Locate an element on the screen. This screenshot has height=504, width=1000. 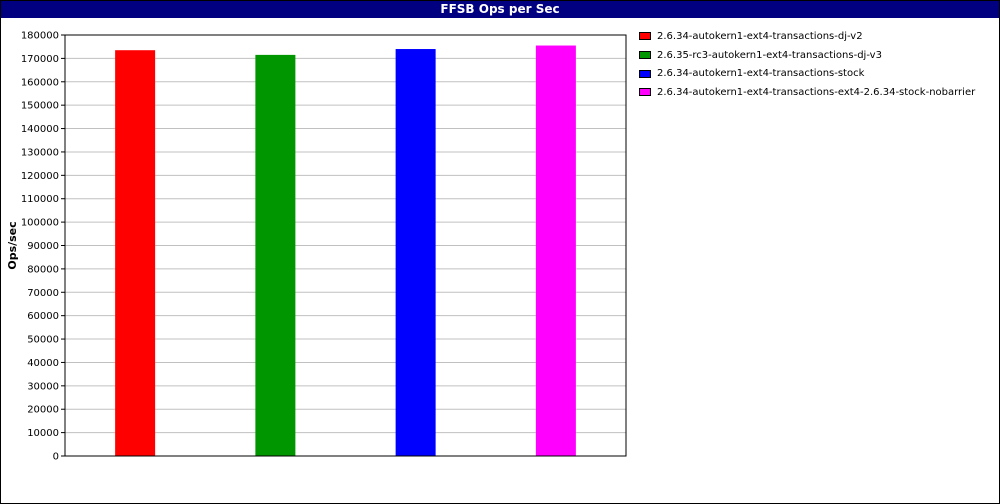
legend-label: 2.6.34-autokern1-ext4-transactions-dj-v2 is located at coordinates (760, 36).